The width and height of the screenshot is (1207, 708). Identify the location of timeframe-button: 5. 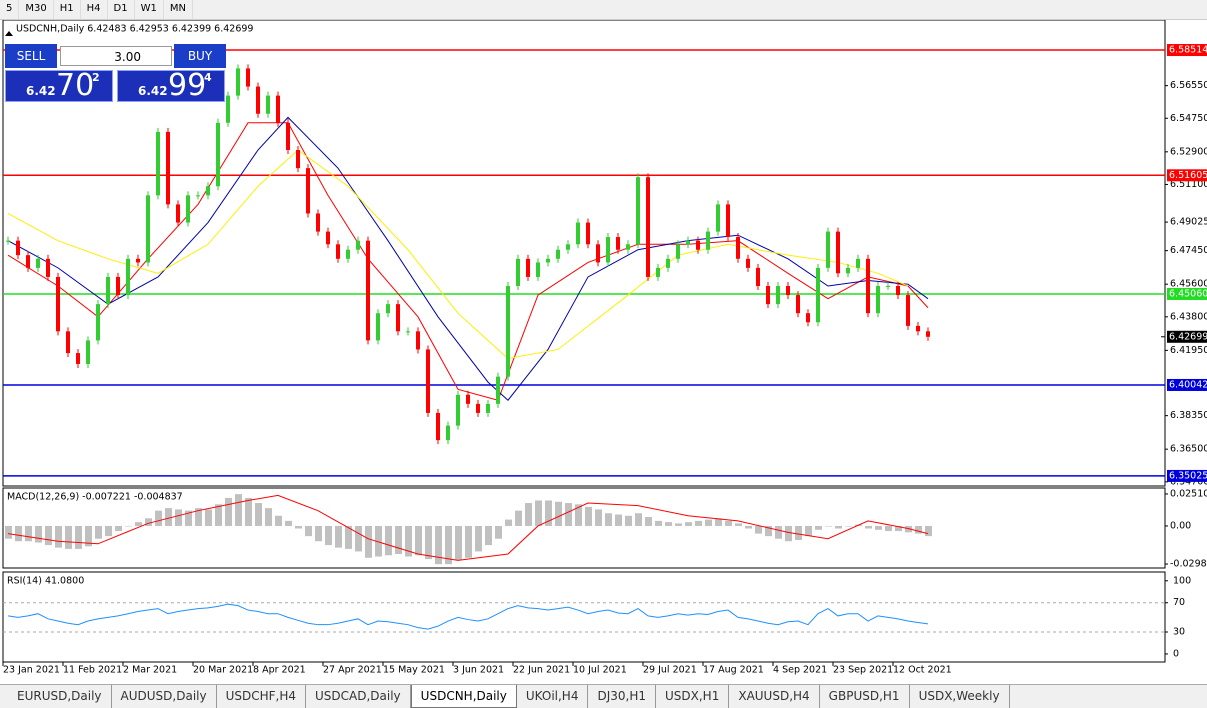
(10, 9).